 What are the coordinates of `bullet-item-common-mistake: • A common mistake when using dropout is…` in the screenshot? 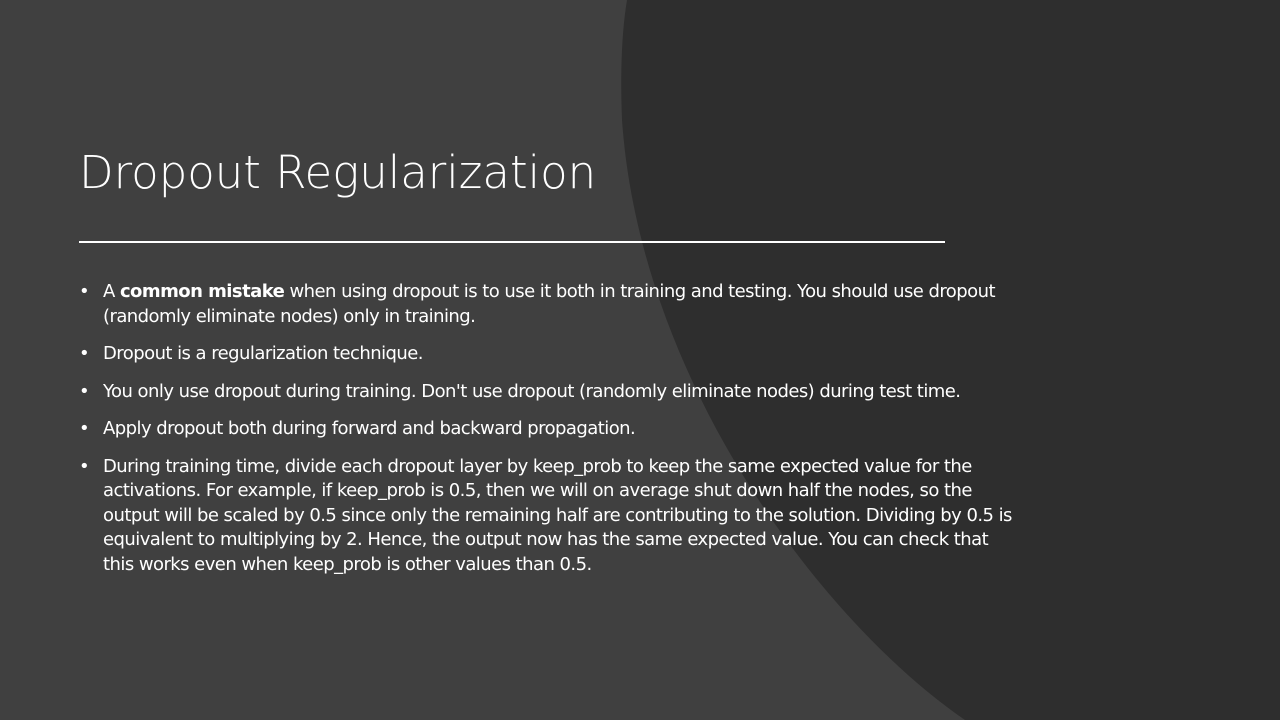 It's located at (546, 304).